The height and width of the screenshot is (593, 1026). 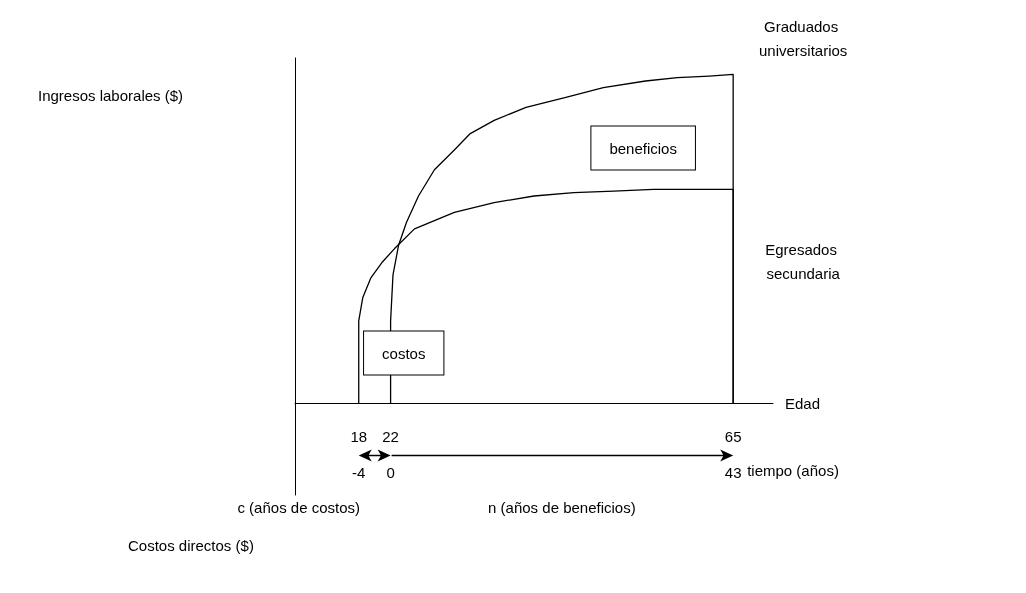 What do you see at coordinates (803, 38) in the screenshot?
I see `text: Graduados universitarios` at bounding box center [803, 38].